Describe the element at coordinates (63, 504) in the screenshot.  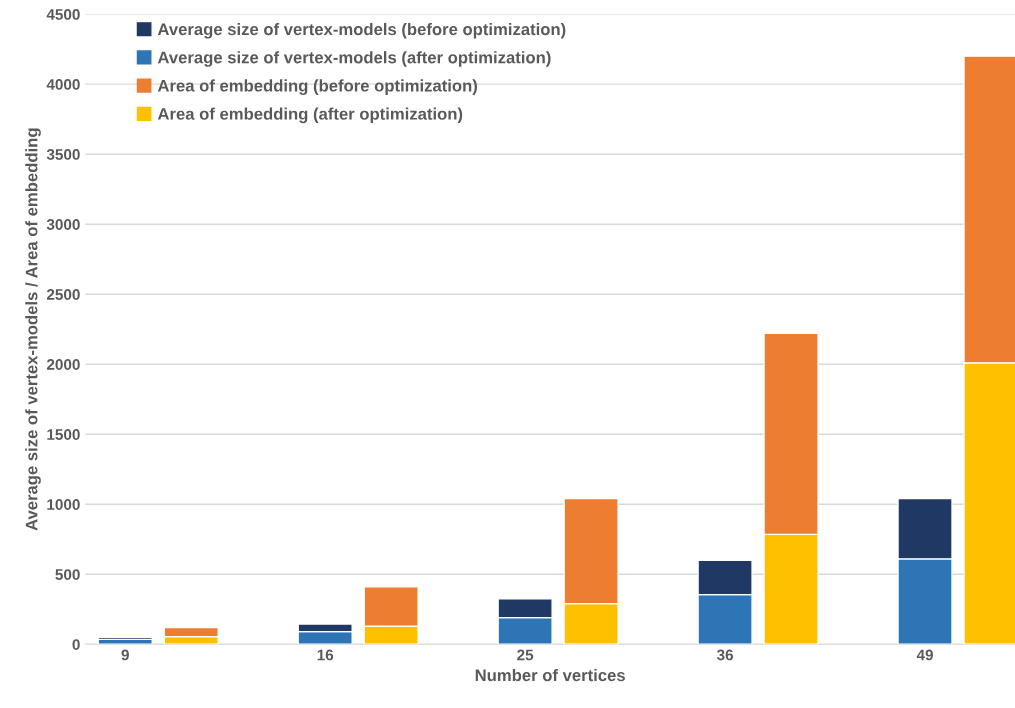
I see `y-tick-label: 1000` at that location.